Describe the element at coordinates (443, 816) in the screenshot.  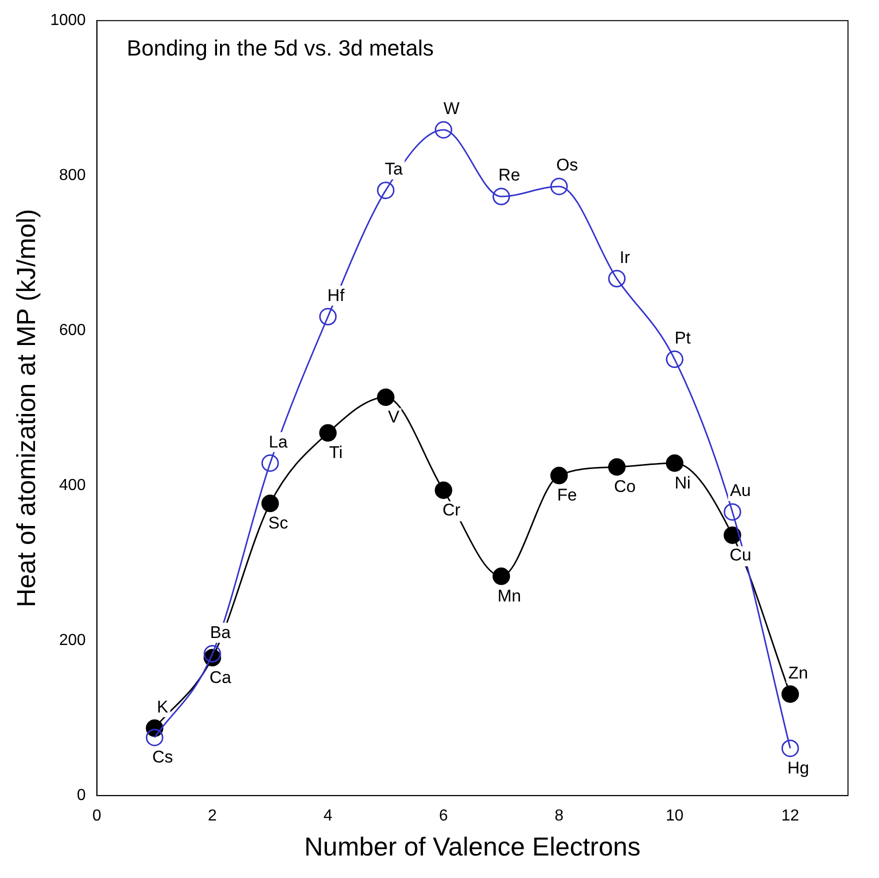
I see `x-tick-label: 6` at that location.